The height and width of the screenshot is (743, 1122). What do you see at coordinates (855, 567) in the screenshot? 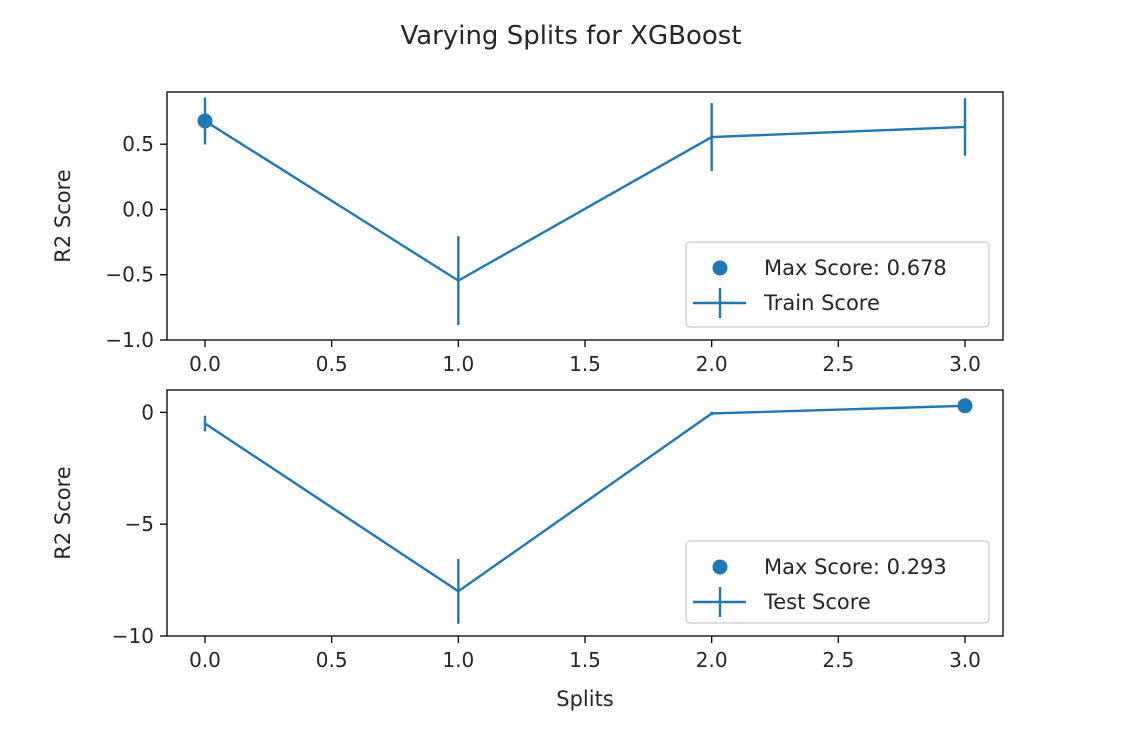
I see `legend-label: Max Score: 0.293` at bounding box center [855, 567].